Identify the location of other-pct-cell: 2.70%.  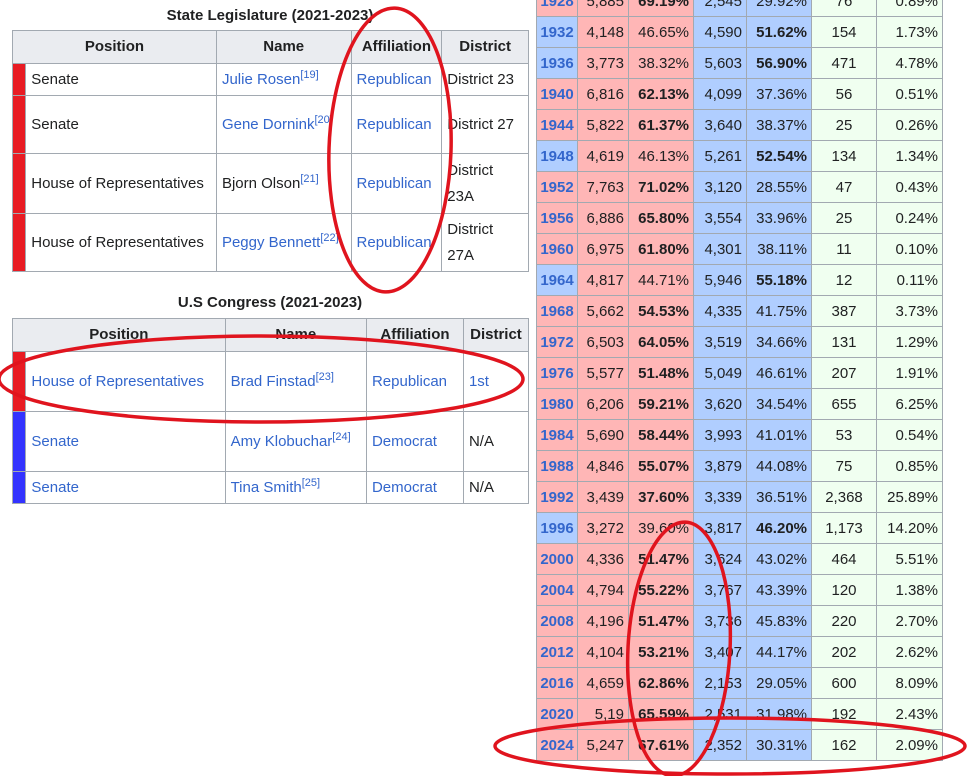
(909, 621).